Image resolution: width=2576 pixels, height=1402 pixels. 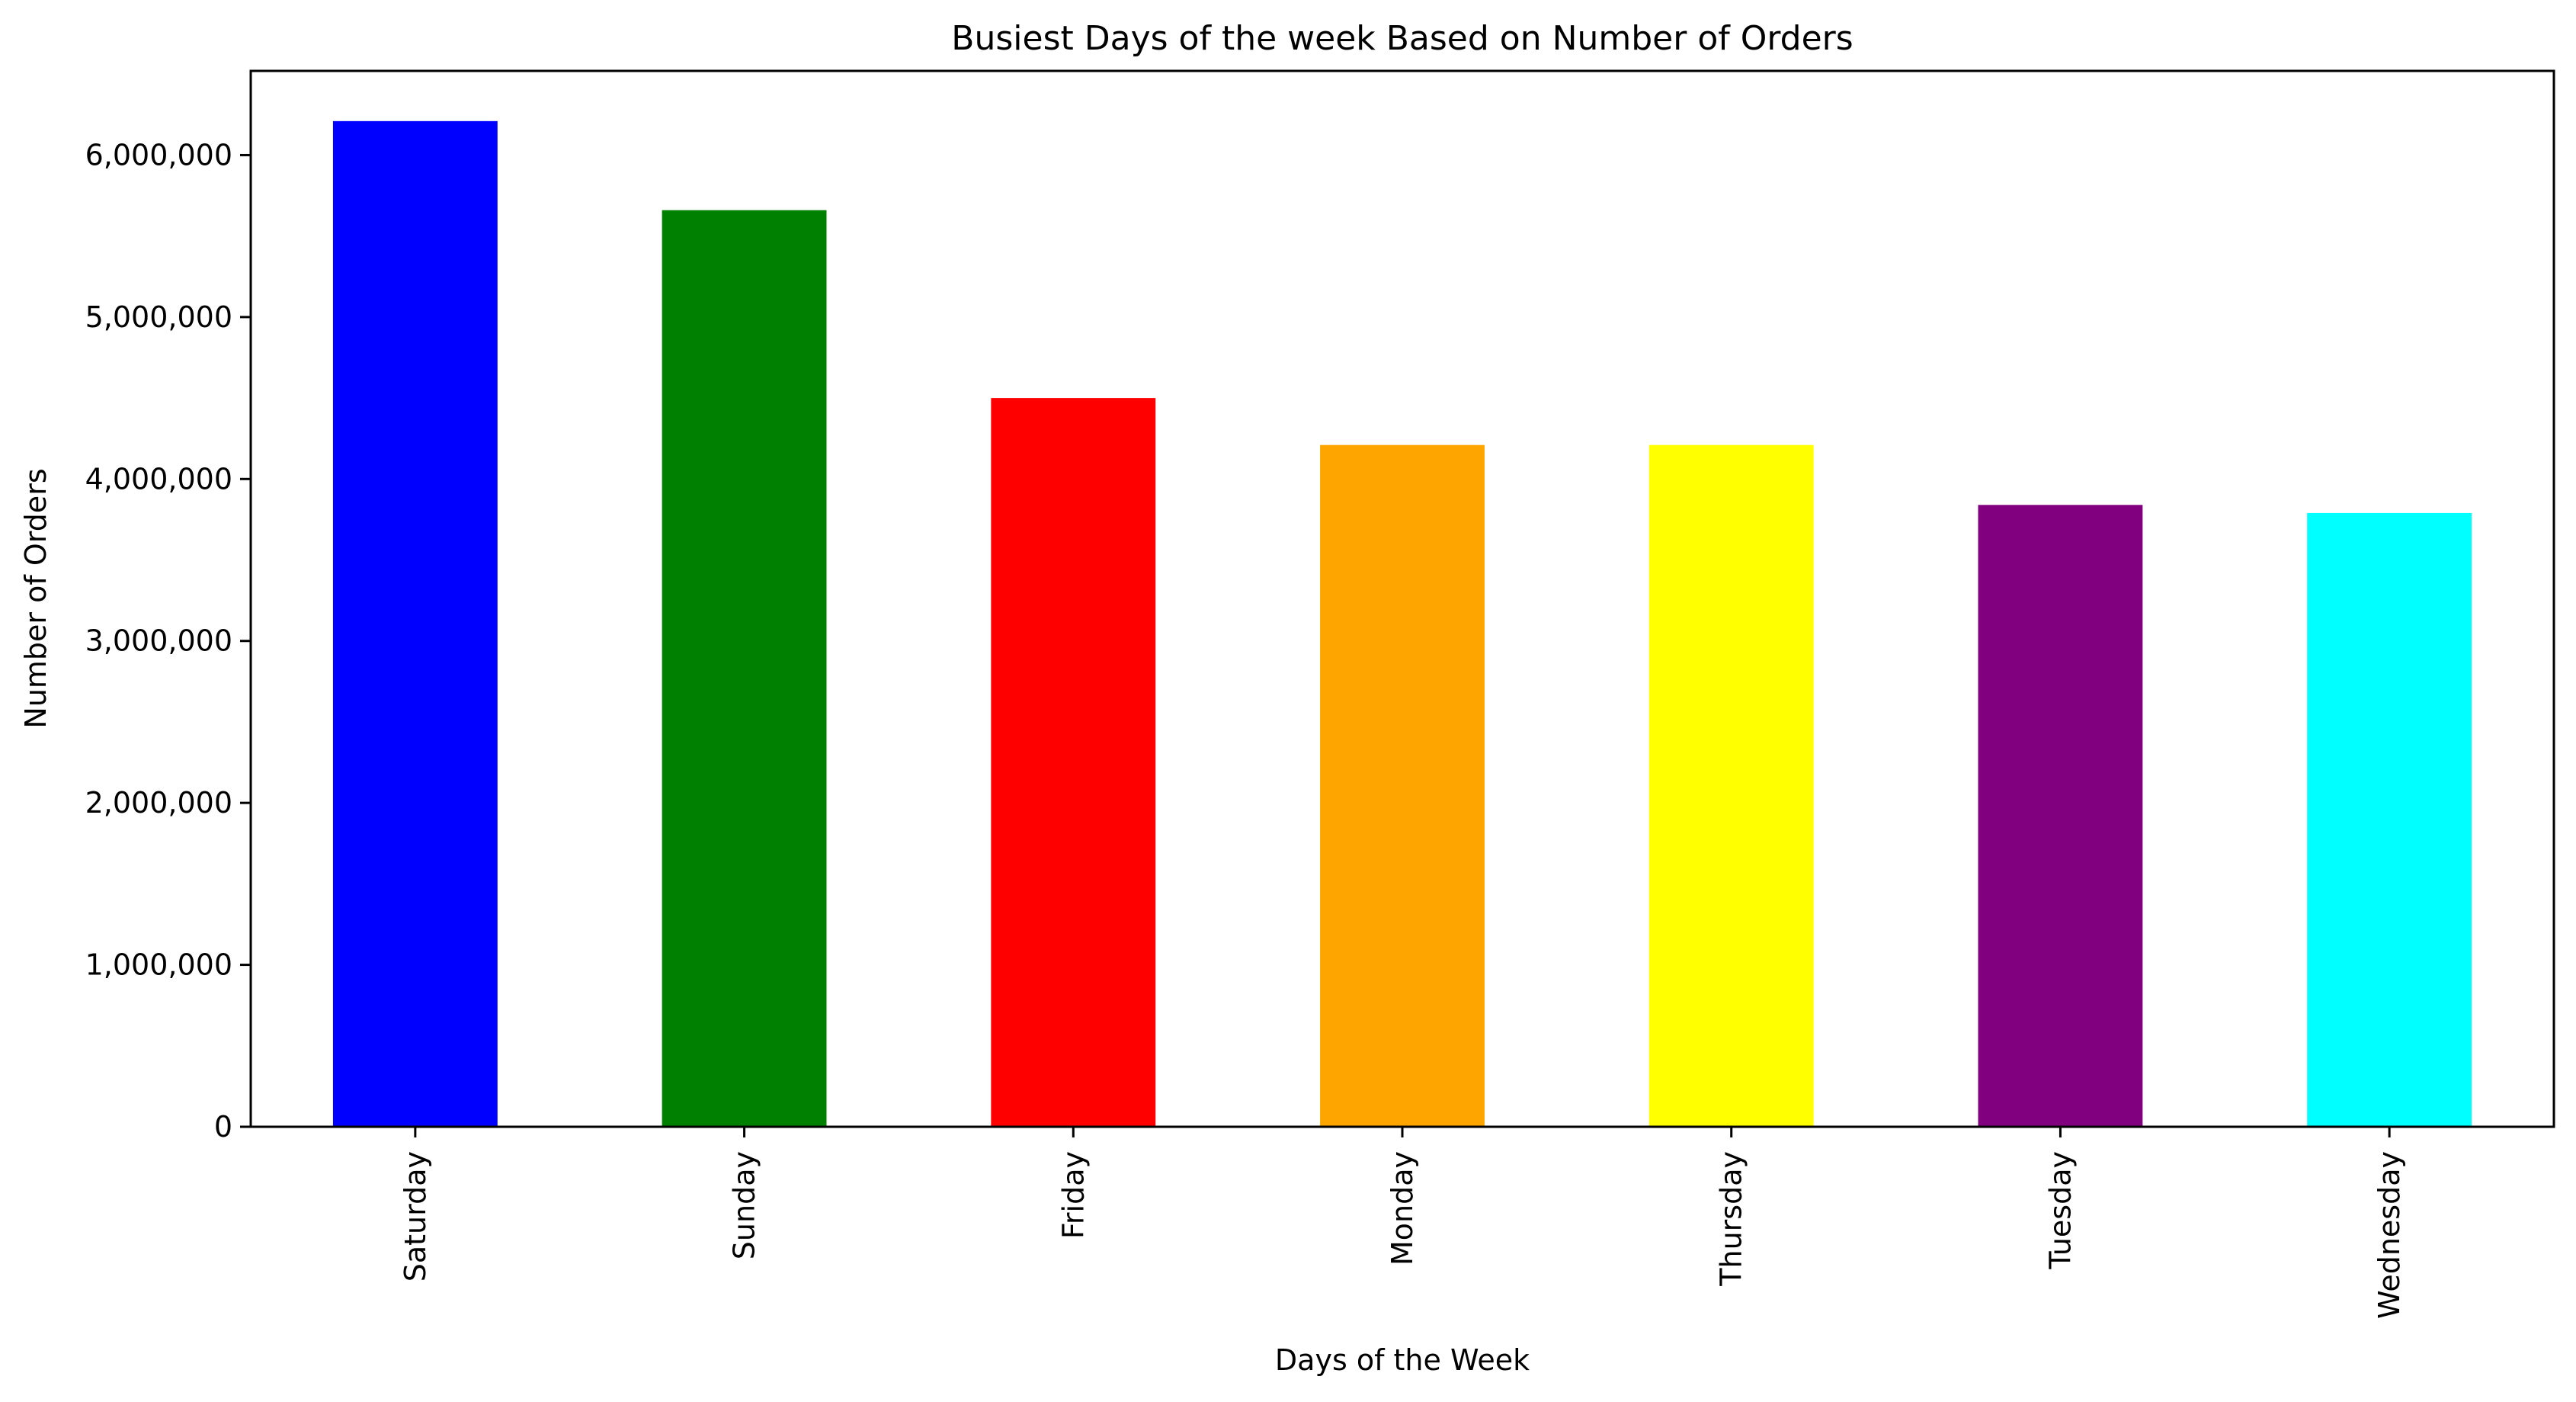 I want to click on bar-thursday, so click(x=1731, y=785).